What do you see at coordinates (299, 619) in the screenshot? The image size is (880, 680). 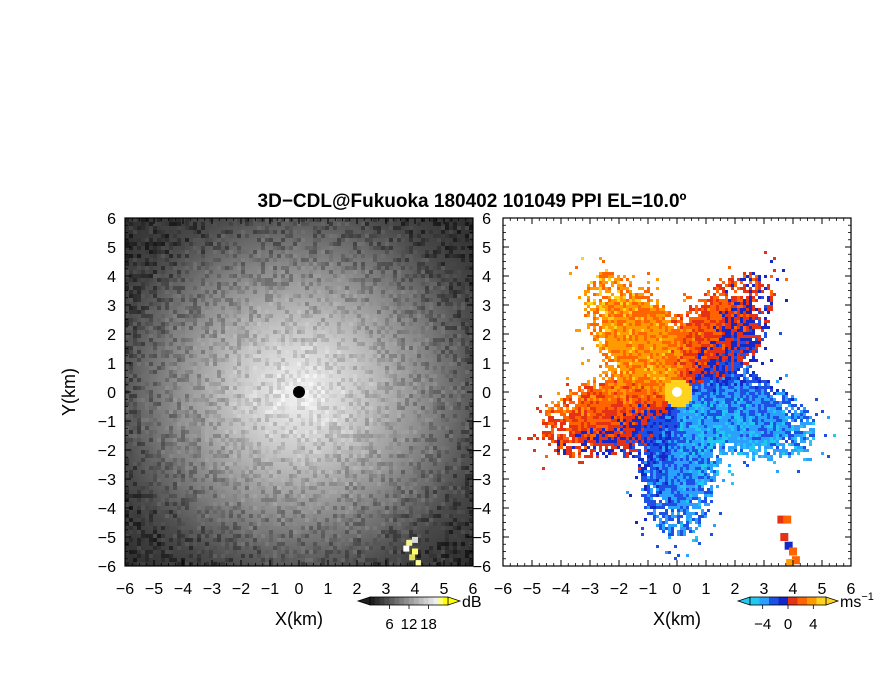 I see `left-x-axis-label: X(km)` at bounding box center [299, 619].